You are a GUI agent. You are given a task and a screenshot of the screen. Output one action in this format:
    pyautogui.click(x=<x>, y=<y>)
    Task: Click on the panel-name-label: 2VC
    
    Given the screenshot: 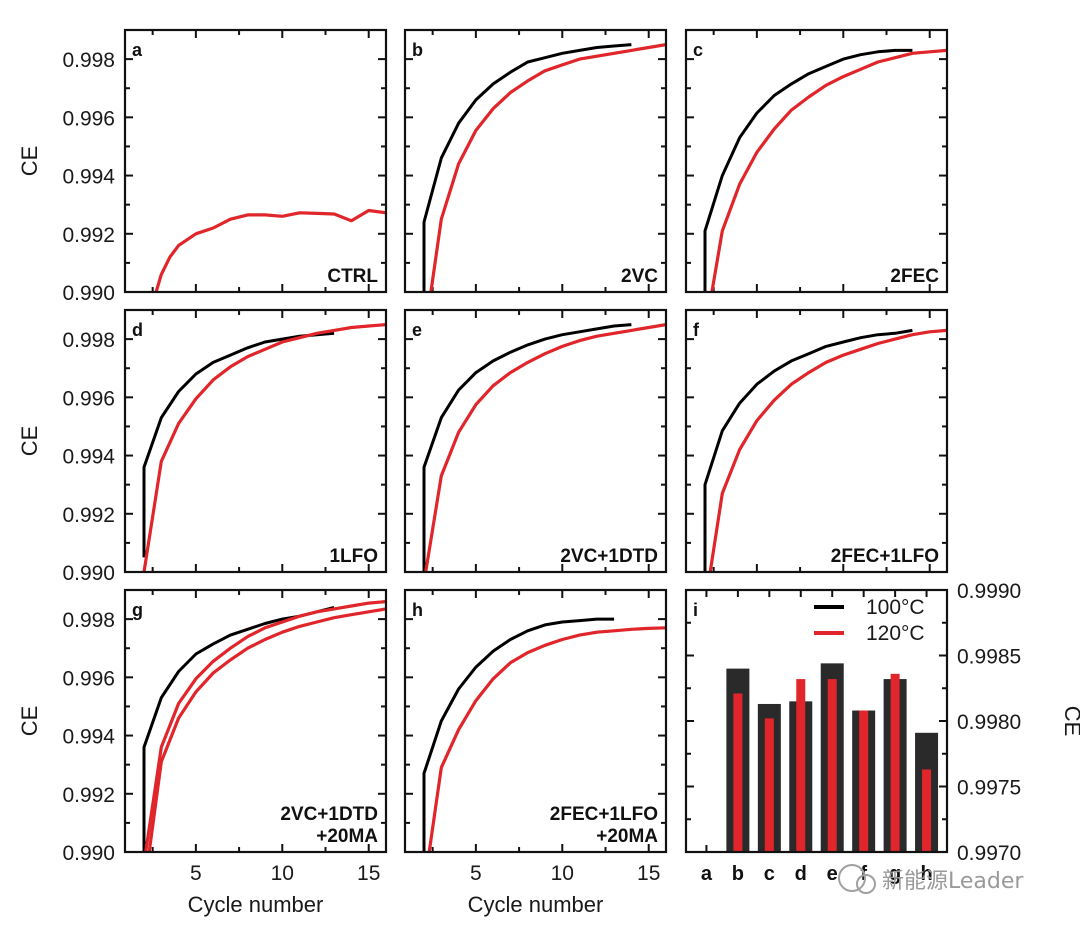 What is the action you would take?
    pyautogui.click(x=639, y=276)
    